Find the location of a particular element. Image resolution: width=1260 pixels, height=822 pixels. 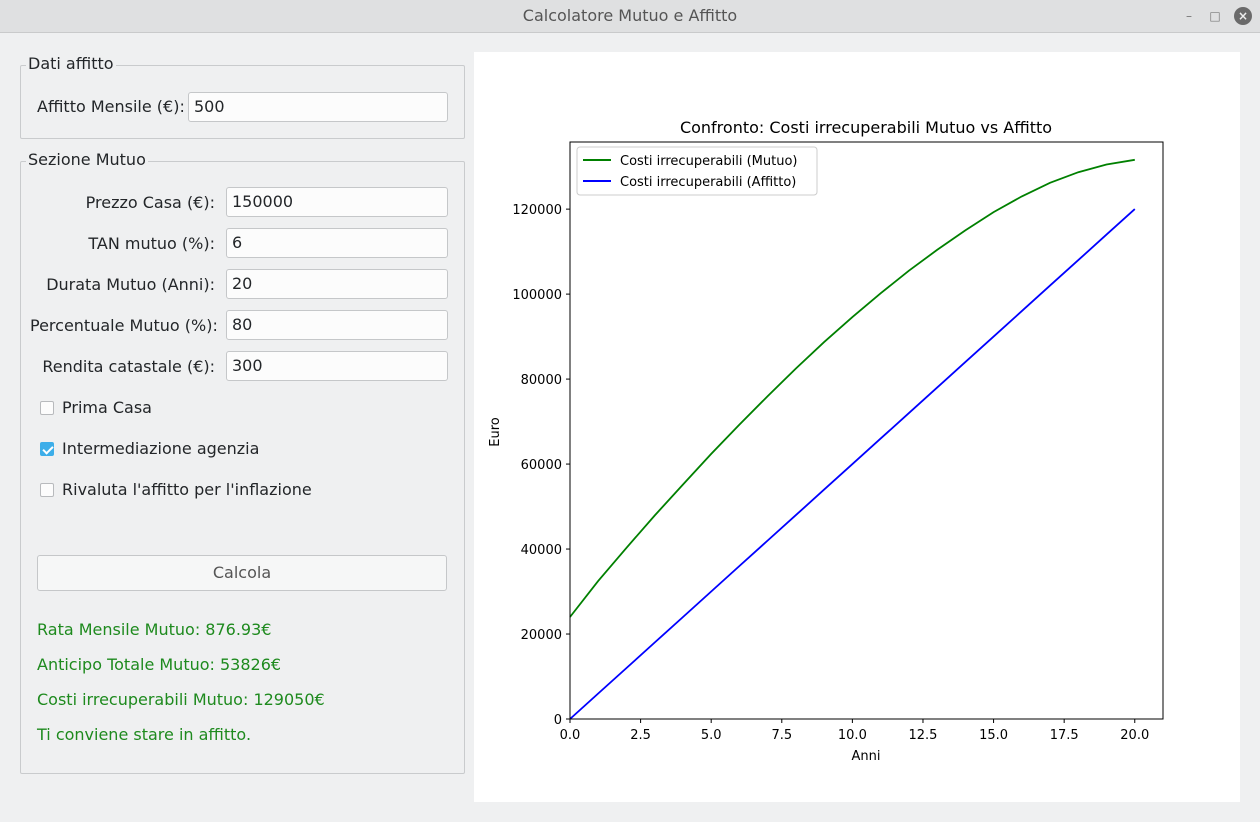

x-tick-label: 15.0 is located at coordinates (993, 735).